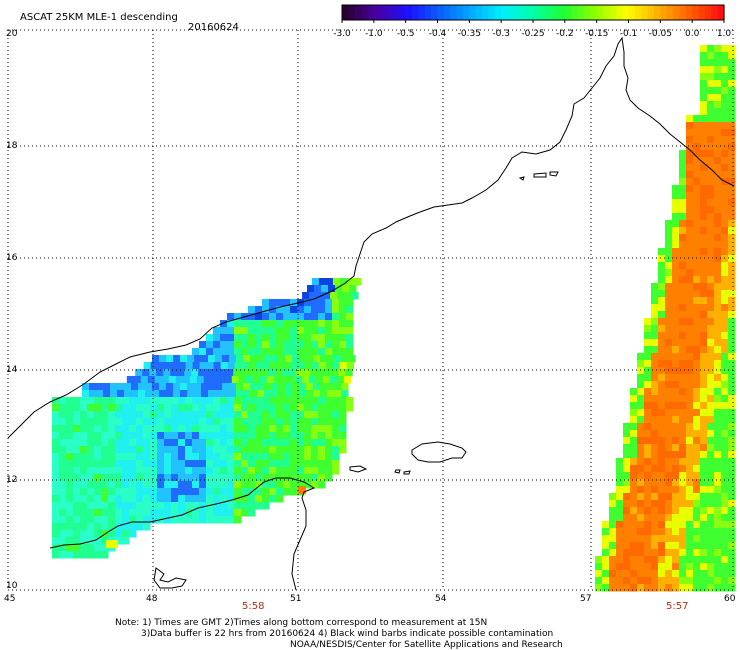  I want to click on colorbar-tick-label: -1.0, so click(374, 34).